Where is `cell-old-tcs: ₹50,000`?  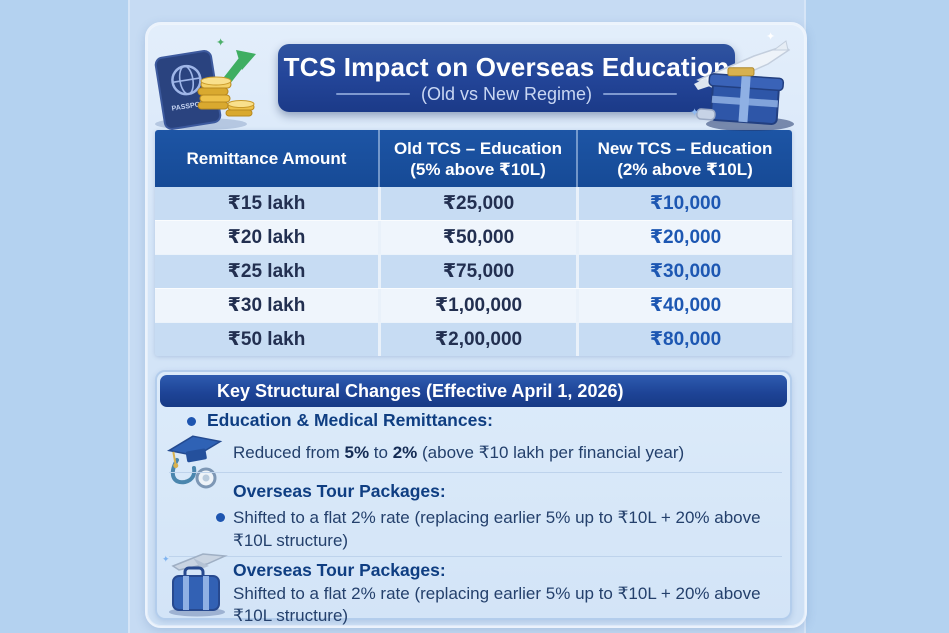
cell-old-tcs: ₹50,000 is located at coordinates (477, 237).